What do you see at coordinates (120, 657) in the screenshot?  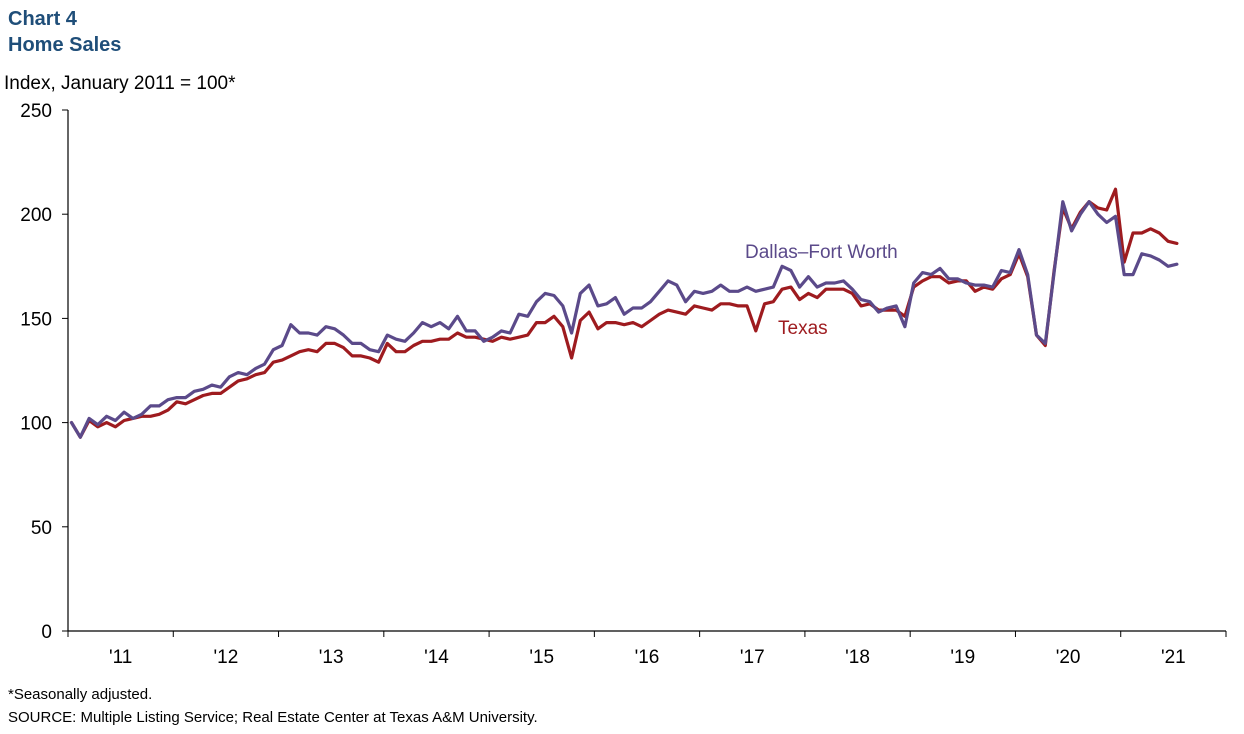 I see `x-tick-label: '11` at bounding box center [120, 657].